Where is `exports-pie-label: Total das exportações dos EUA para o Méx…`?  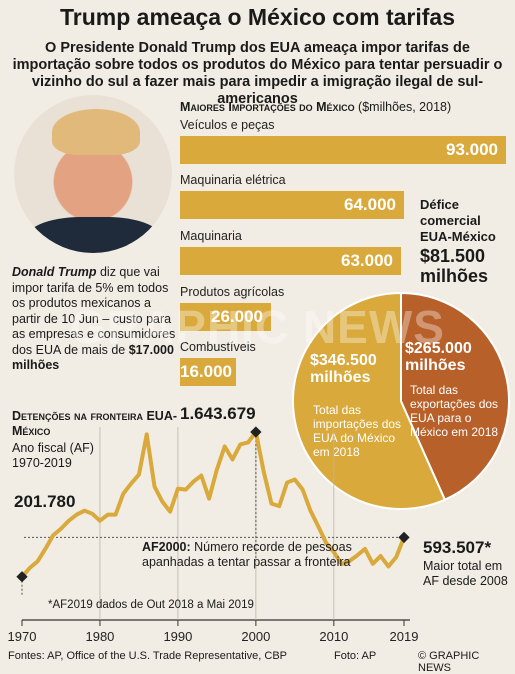 exports-pie-label: Total das exportações dos EUA para o Méx… is located at coordinates (454, 411).